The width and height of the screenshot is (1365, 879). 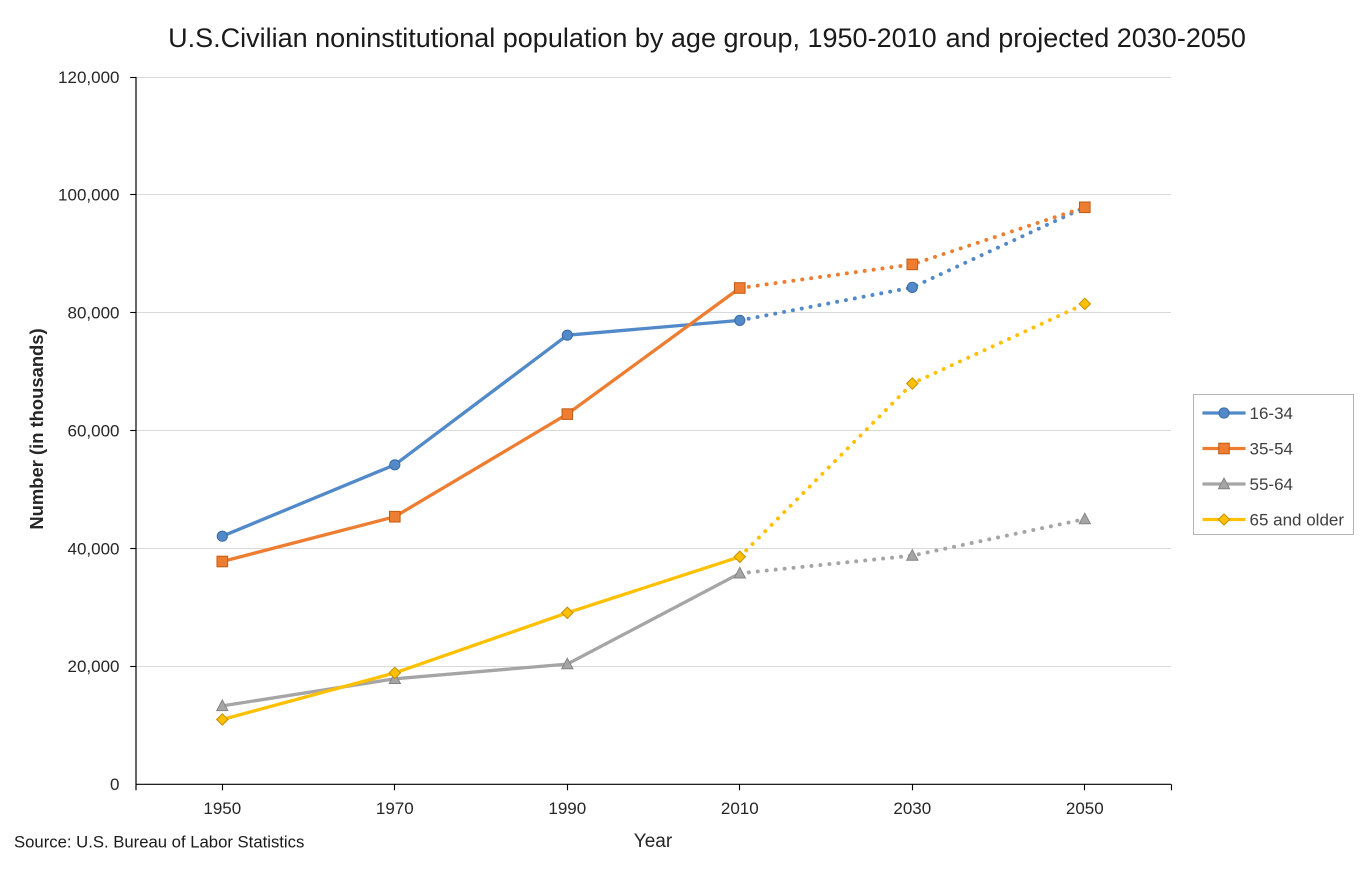 I want to click on svg-text: 16-34, so click(x=1271, y=413).